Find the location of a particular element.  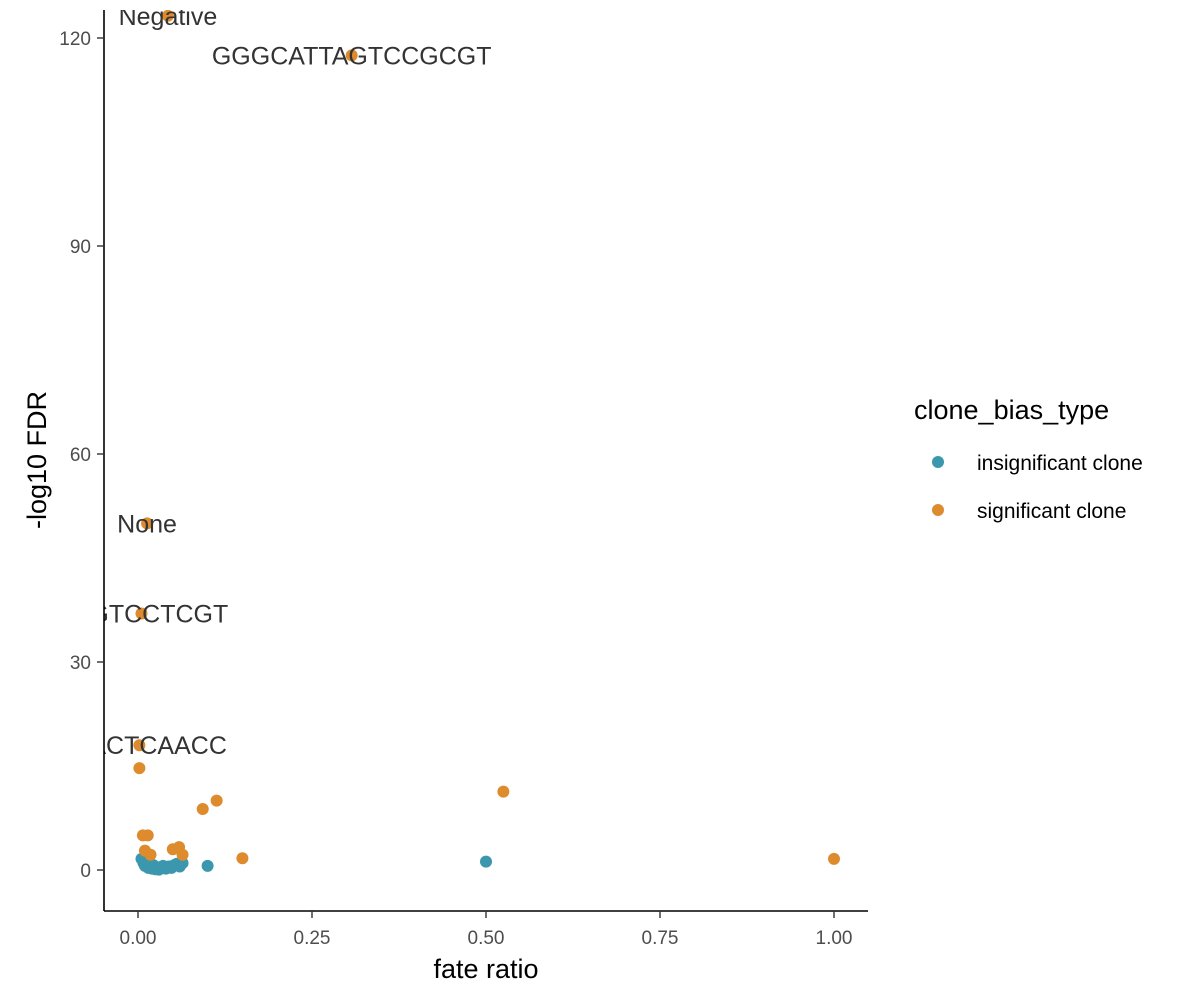

point-annotation: TGGTCCTCGT is located at coordinates (142, 614).